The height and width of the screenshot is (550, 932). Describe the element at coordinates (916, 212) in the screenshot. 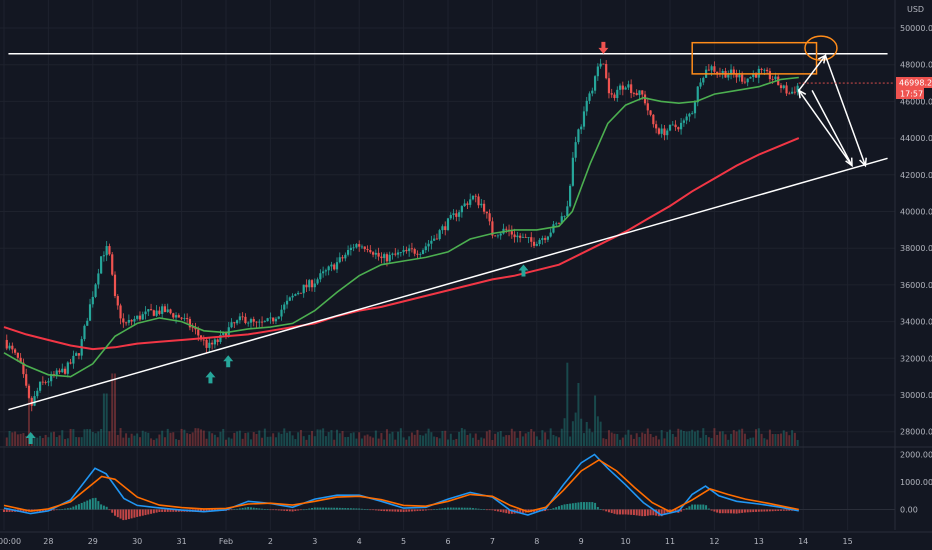

I see `y-tick-label: 40000.00` at that location.